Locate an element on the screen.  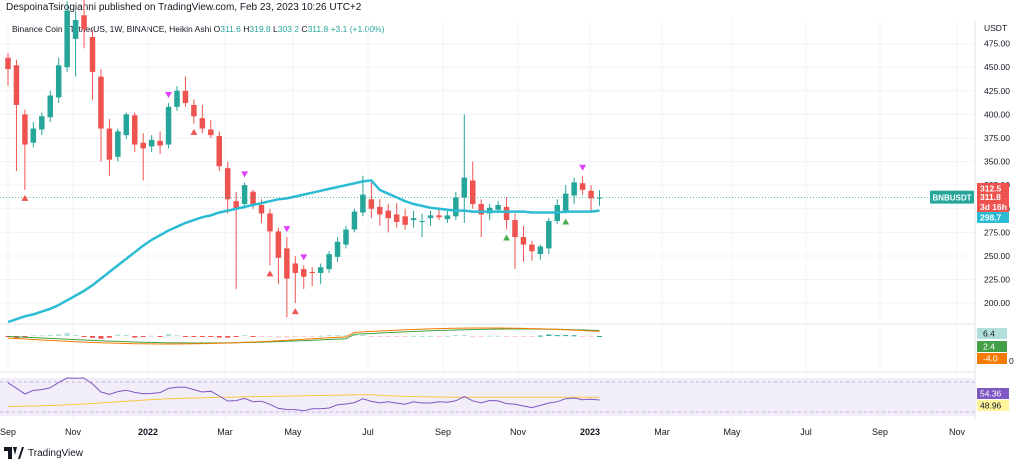
y-tick-label: 350.00 is located at coordinates (997, 162).